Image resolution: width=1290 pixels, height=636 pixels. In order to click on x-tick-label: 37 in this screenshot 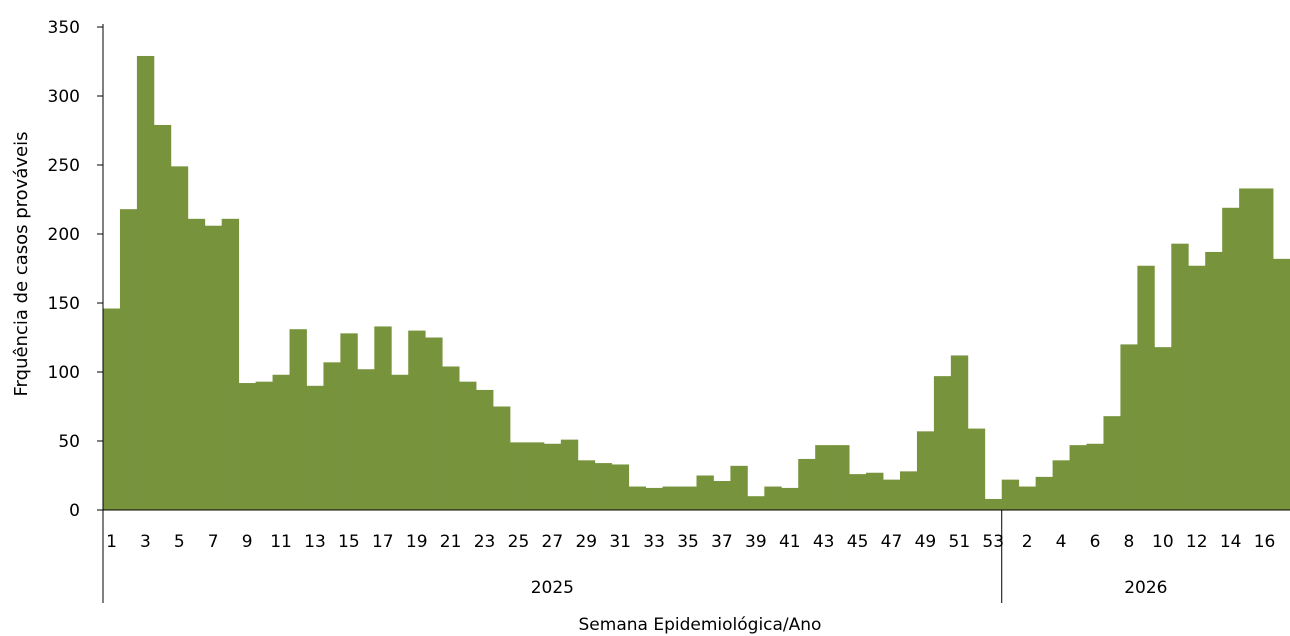, I will do `click(722, 542)`.